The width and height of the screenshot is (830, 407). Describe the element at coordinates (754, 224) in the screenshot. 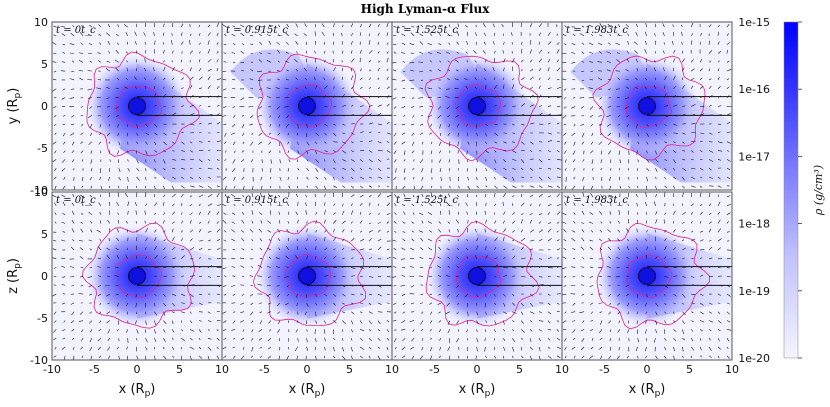

I see `colorbar-tick-label: 1e-18` at that location.